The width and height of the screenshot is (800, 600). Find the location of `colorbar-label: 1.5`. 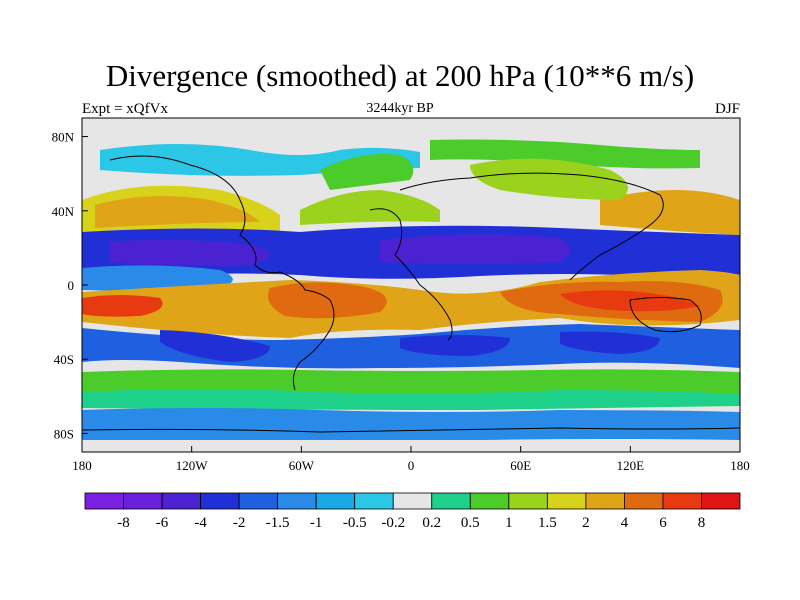

colorbar-label: 1.5 is located at coordinates (547, 523).